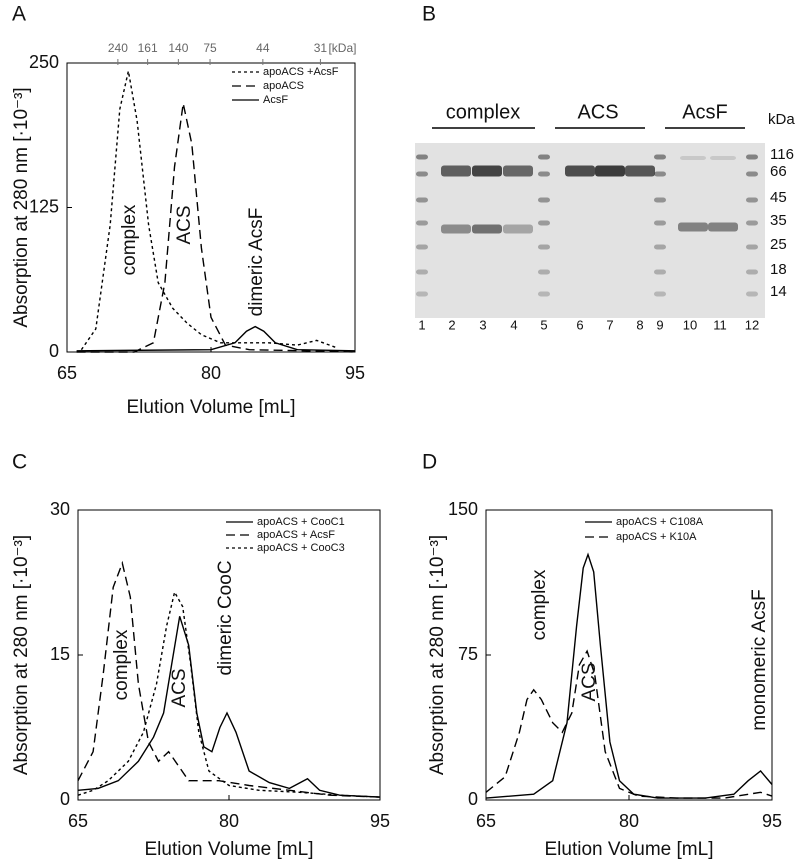 The height and width of the screenshot is (863, 800). Describe the element at coordinates (301, 522) in the screenshot. I see `legend-label: apoACS + CooC1` at that location.